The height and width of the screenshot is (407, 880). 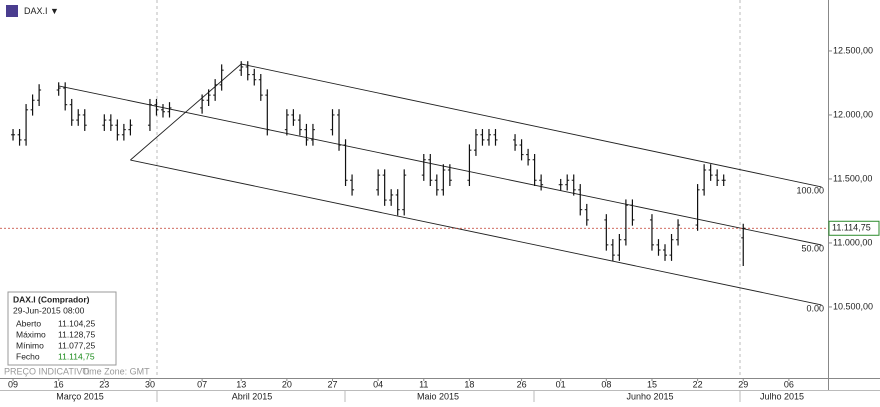 I want to click on x-tick-label: 06, so click(x=789, y=384).